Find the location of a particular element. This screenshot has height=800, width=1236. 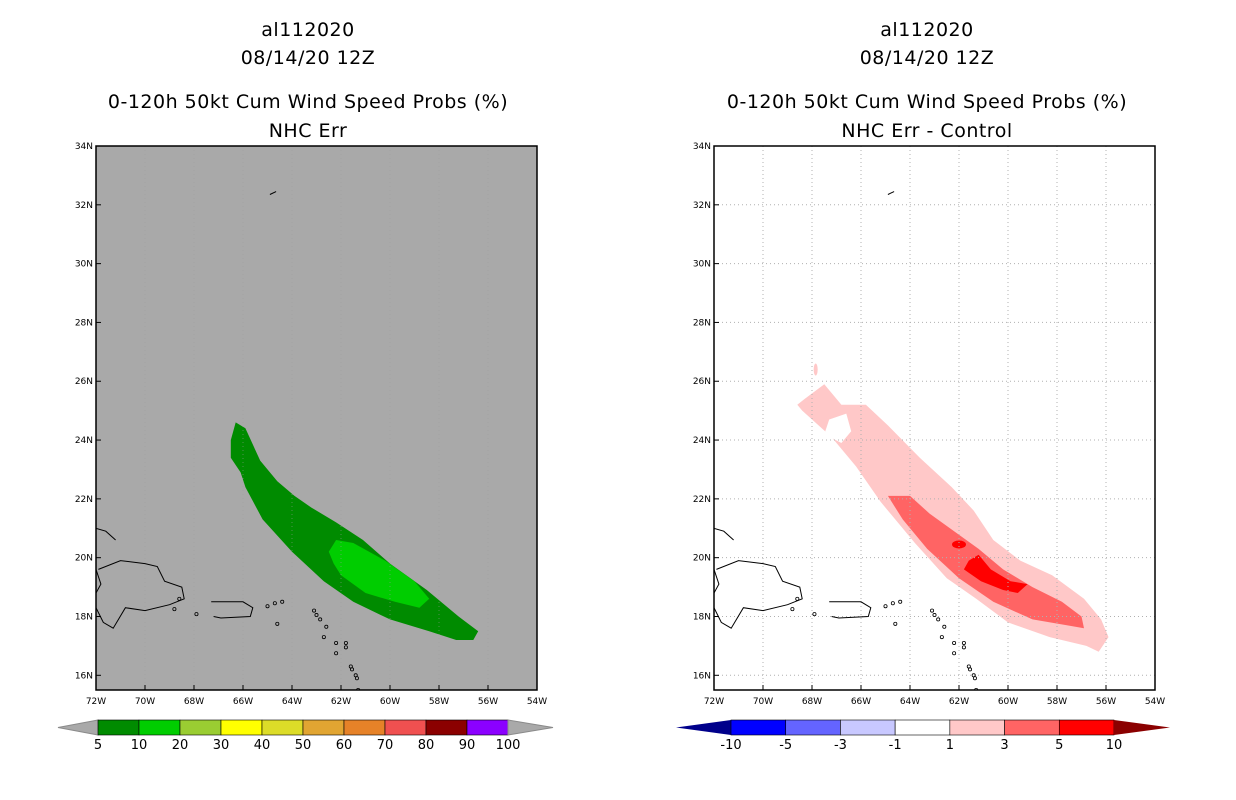

left-colorbar-label: 80 is located at coordinates (426, 745).